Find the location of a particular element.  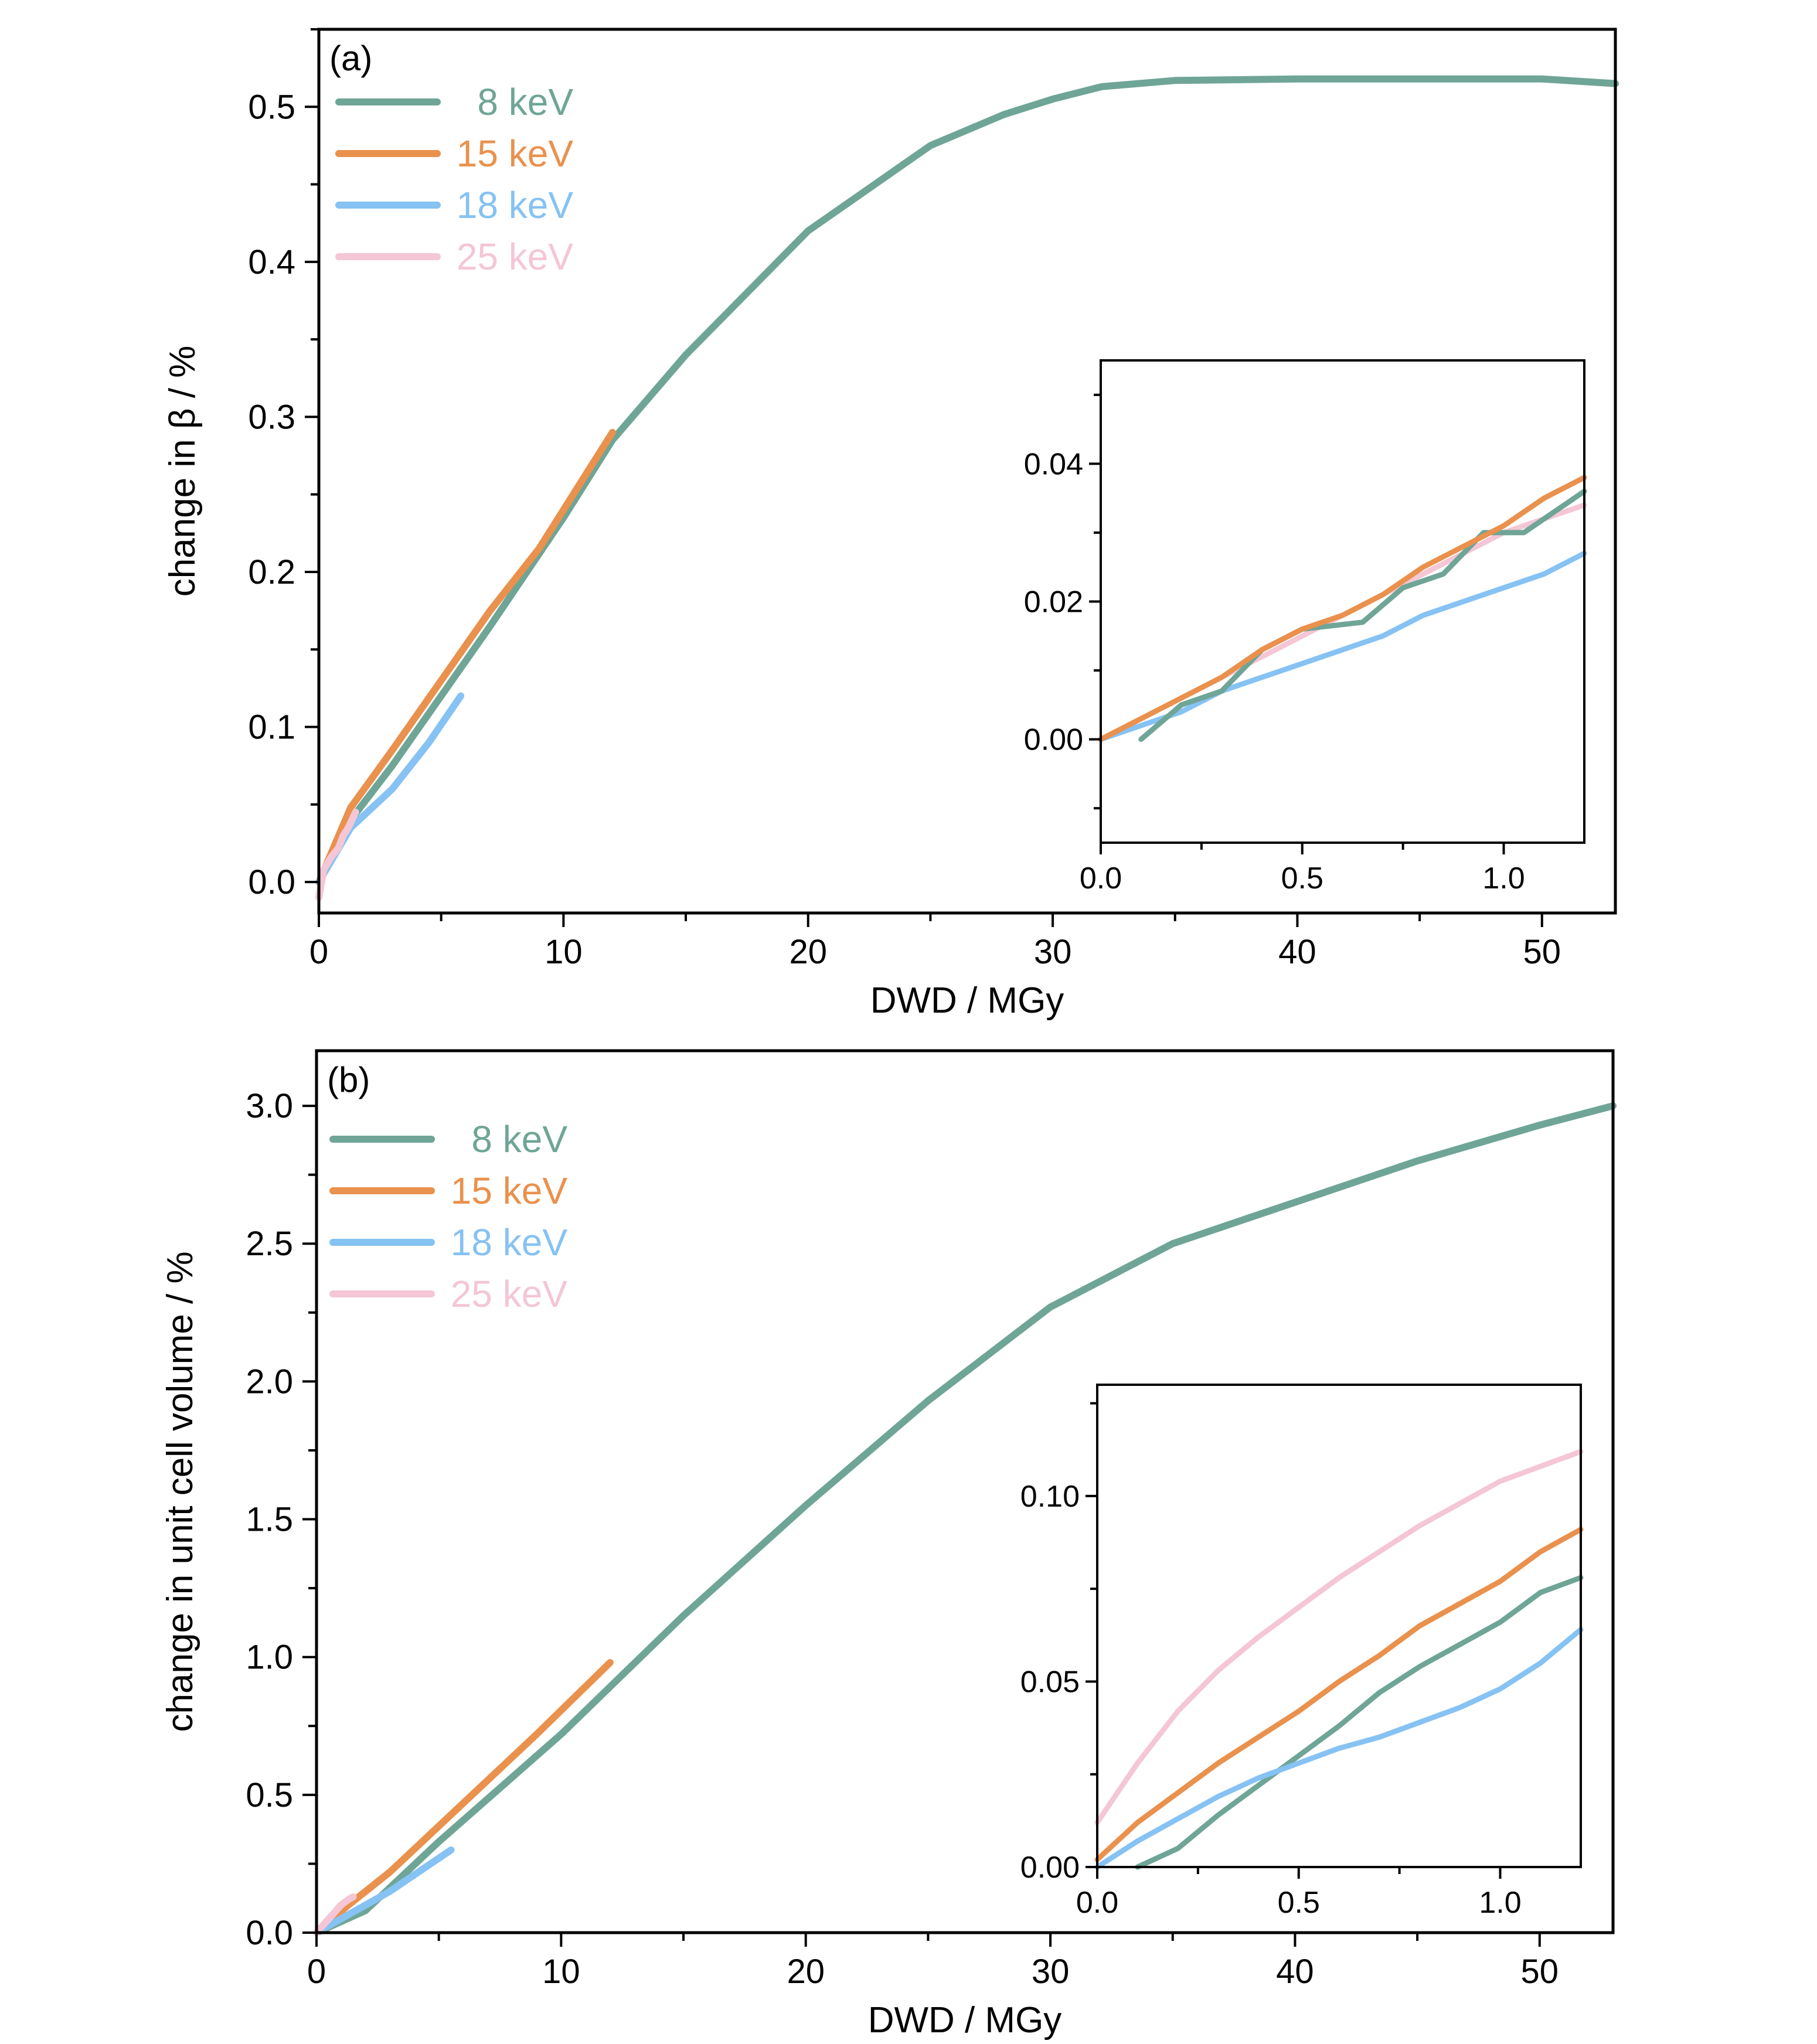

y-tick-label: 0.1 is located at coordinates (271, 727).